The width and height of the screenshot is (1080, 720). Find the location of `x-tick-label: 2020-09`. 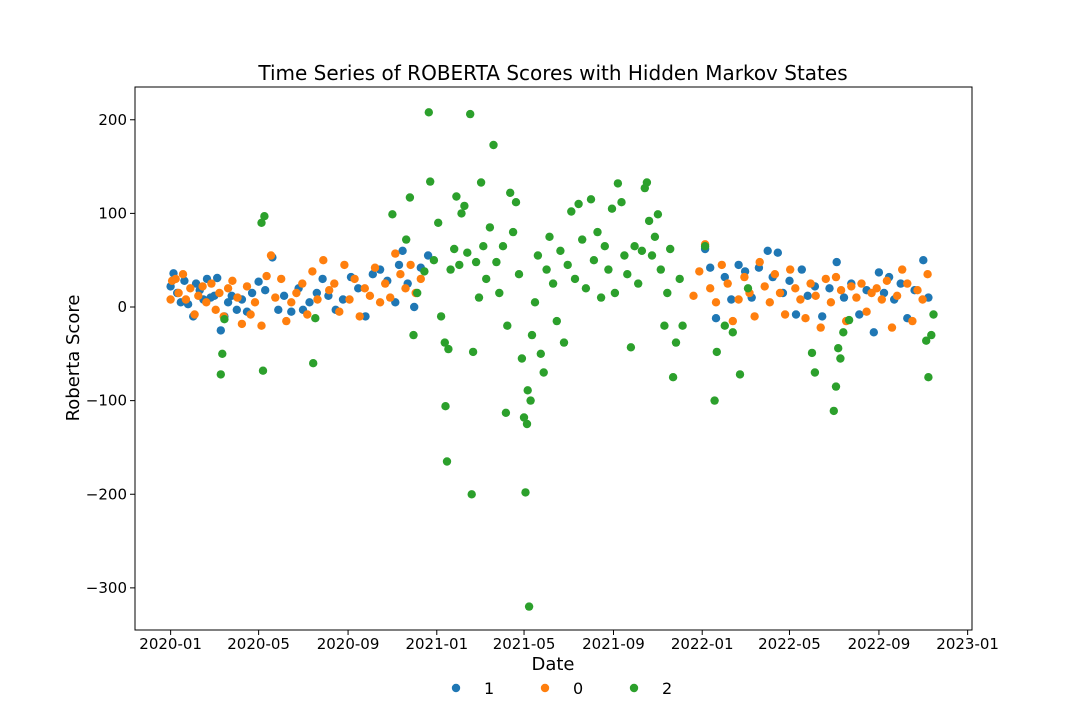

x-tick-label: 2020-09 is located at coordinates (348, 644).